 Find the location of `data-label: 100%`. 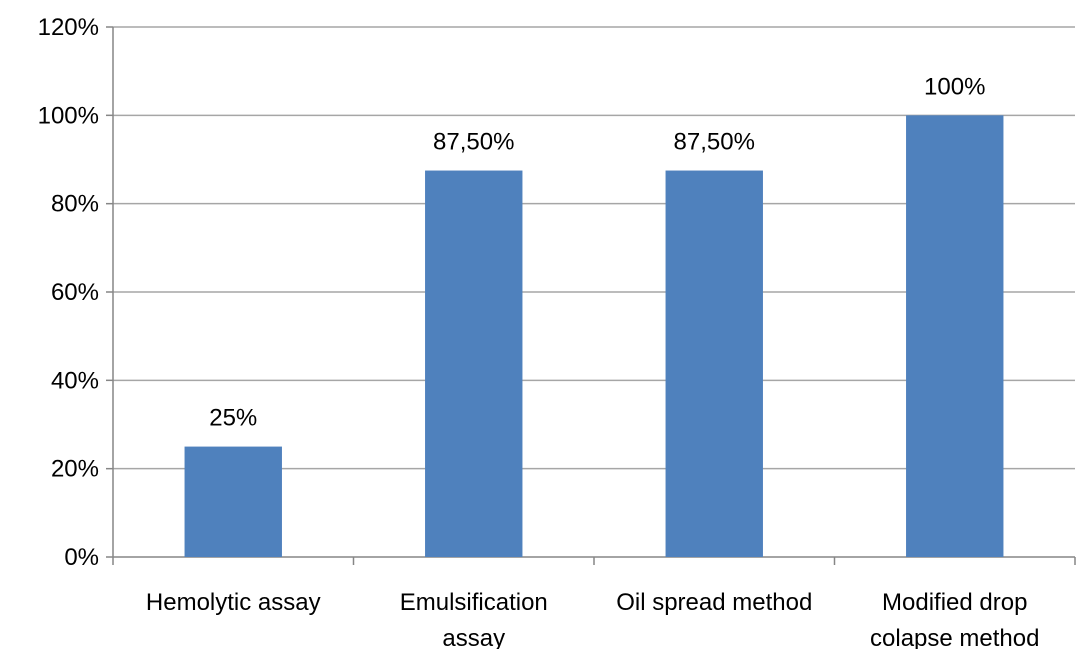

data-label: 100% is located at coordinates (954, 86).